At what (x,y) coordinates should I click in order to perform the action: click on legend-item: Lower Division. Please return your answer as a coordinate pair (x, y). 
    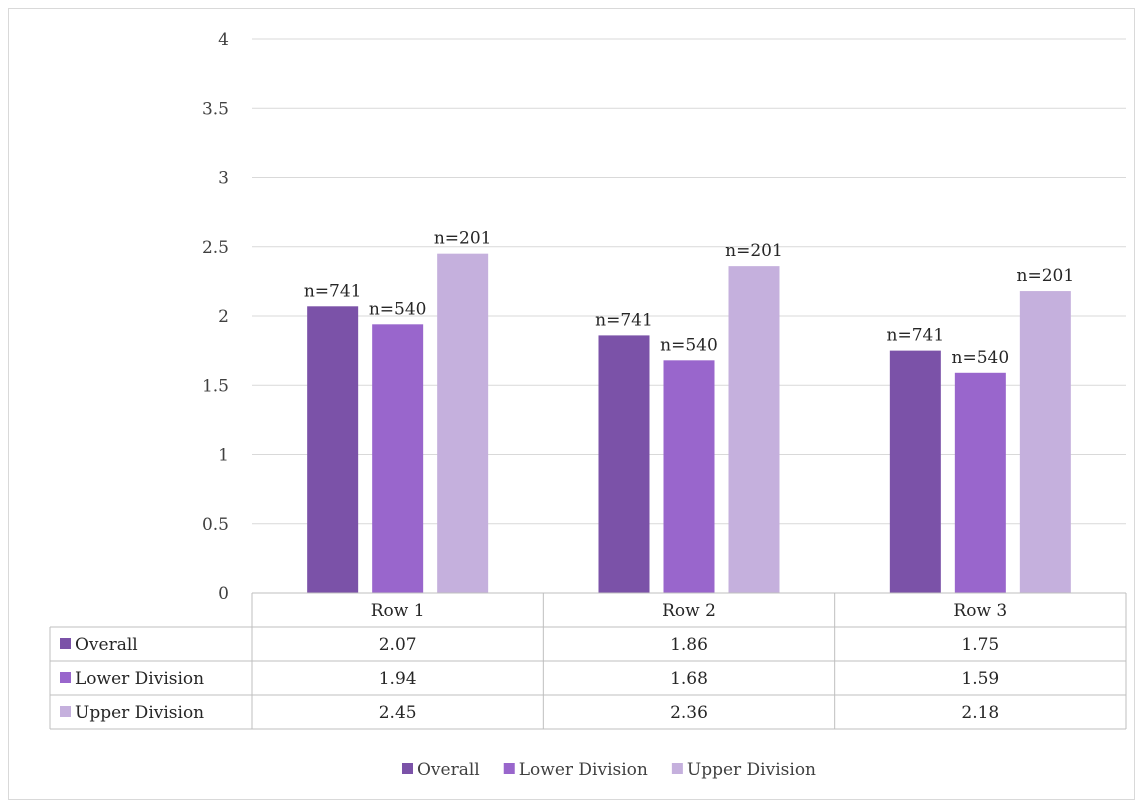
    Looking at the image, I should click on (575, 770).